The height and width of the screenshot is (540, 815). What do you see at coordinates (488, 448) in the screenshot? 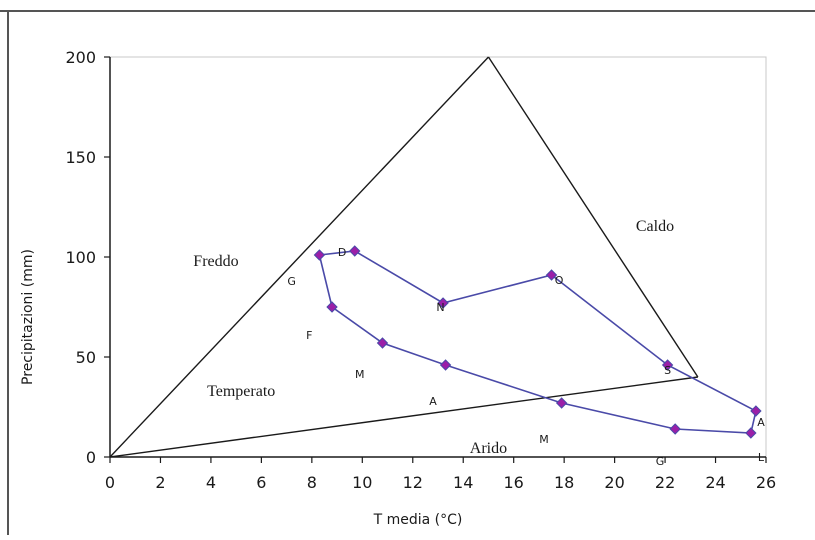
I see `region-label: Arido` at bounding box center [488, 448].